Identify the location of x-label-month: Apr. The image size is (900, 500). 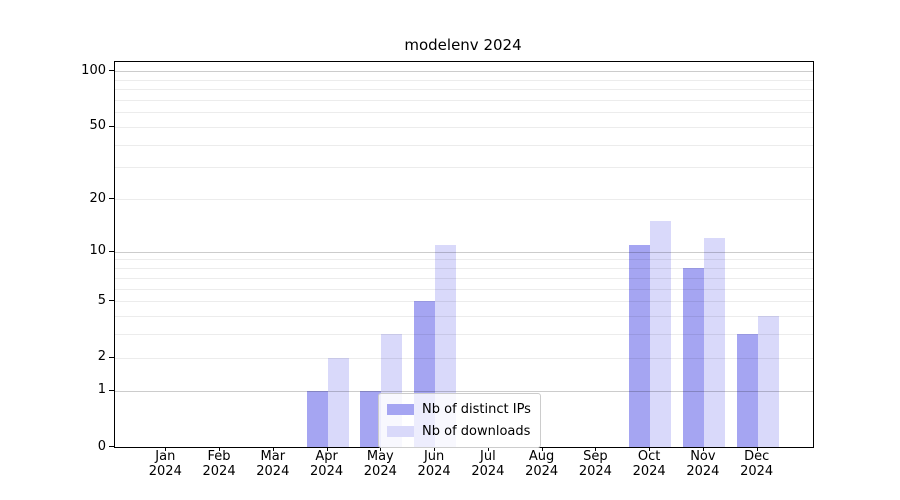
(326, 456).